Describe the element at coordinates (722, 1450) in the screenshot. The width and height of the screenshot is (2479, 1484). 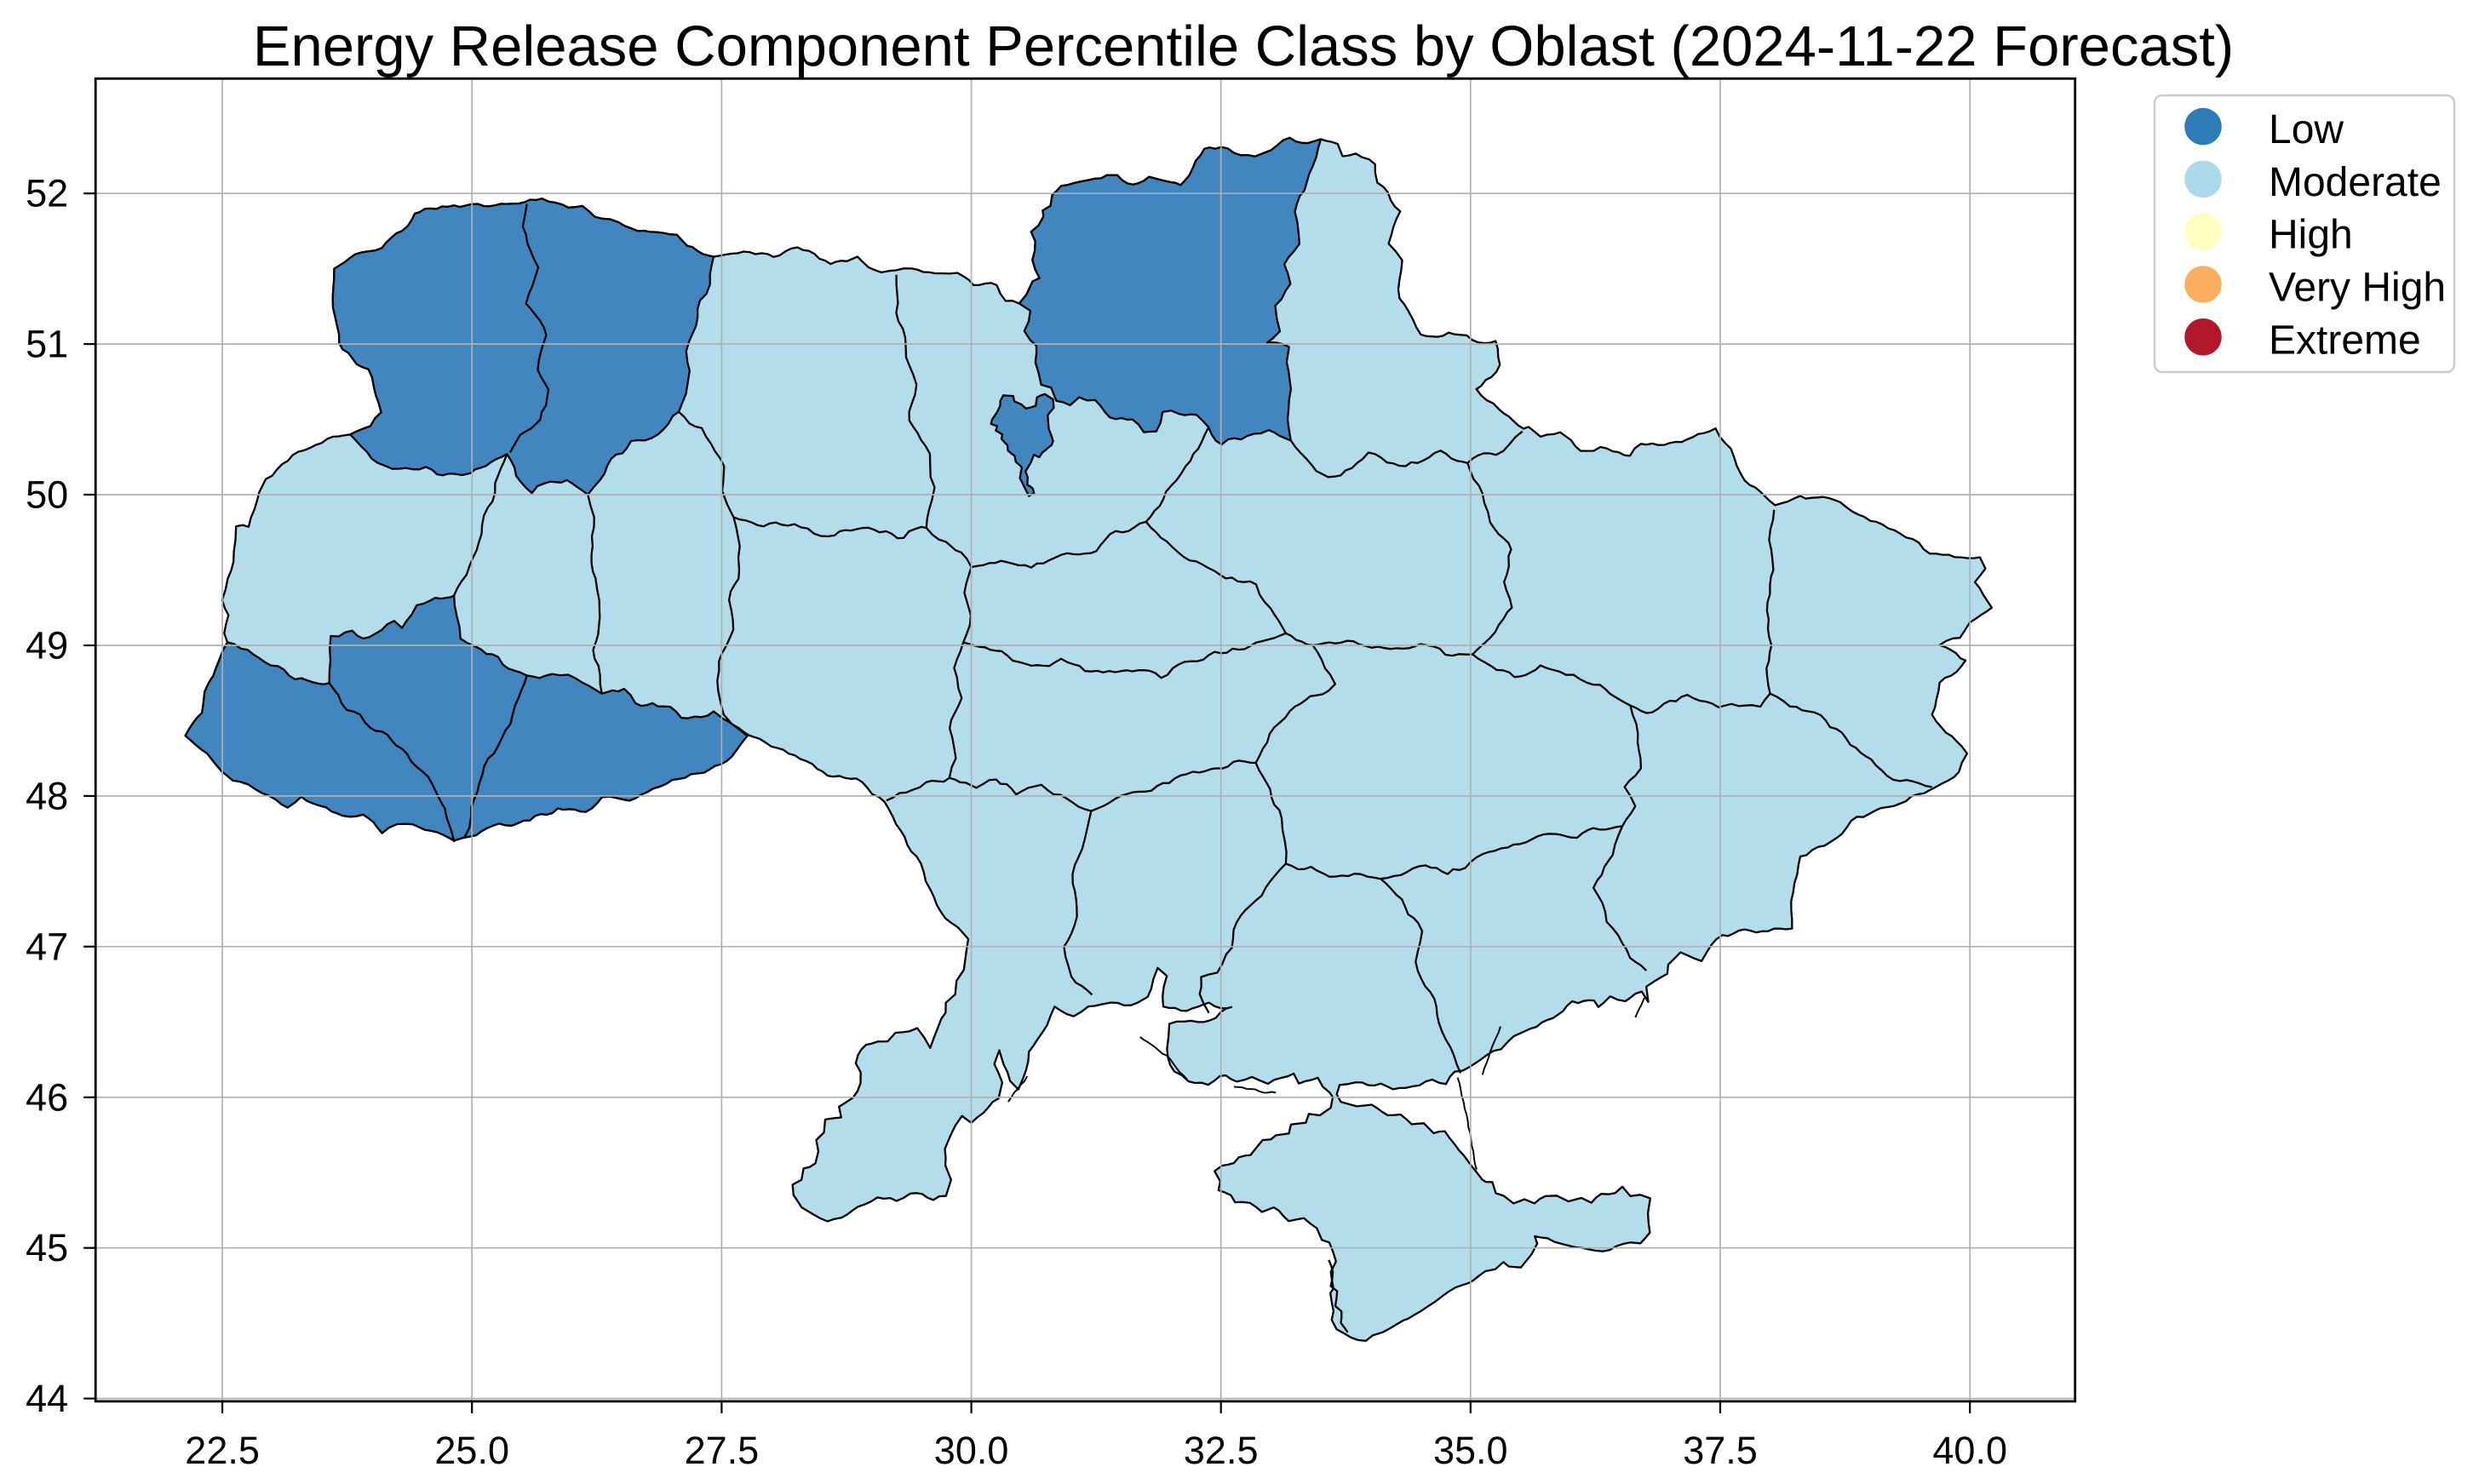
I see `svg-text: 27.5` at that location.